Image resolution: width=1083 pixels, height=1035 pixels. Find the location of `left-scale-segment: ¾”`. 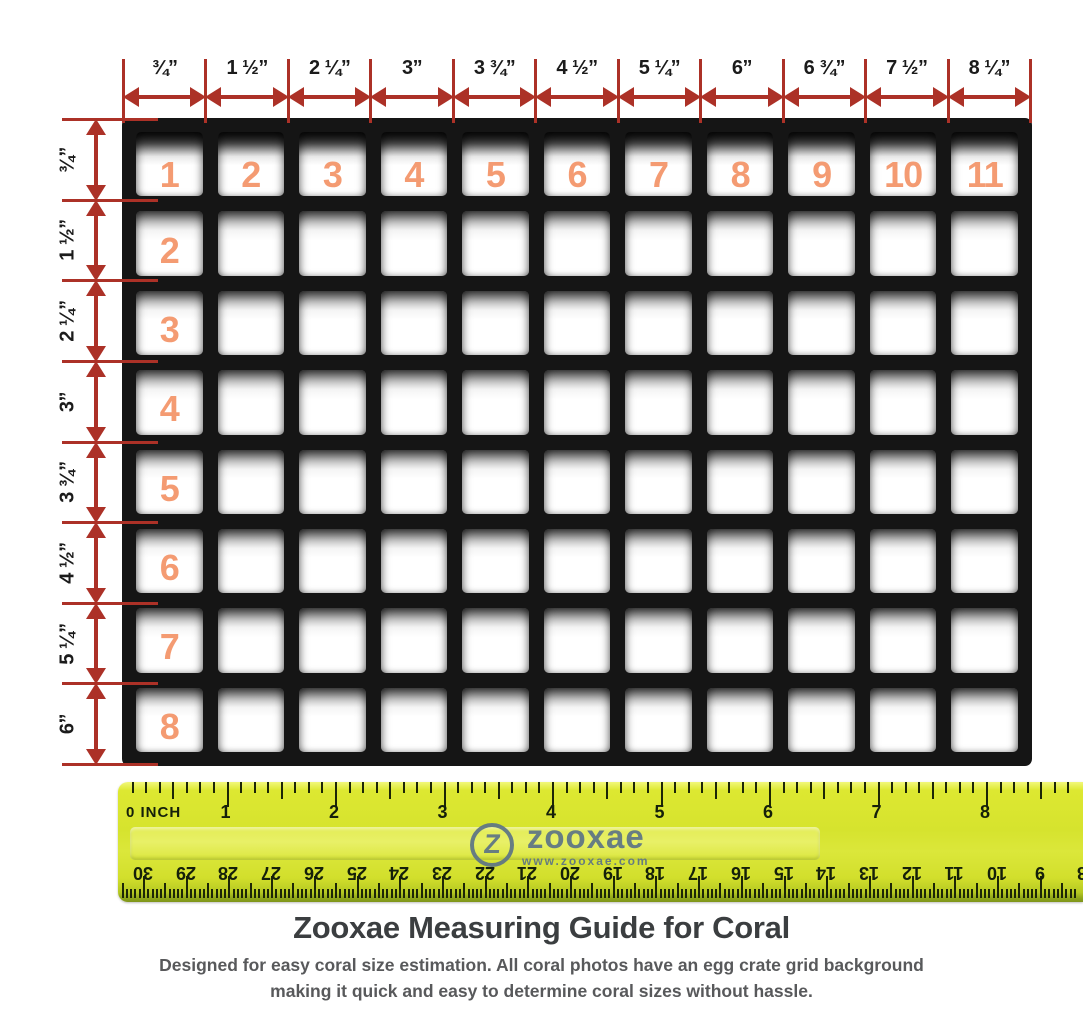

left-scale-segment: ¾” is located at coordinates (107, 159).